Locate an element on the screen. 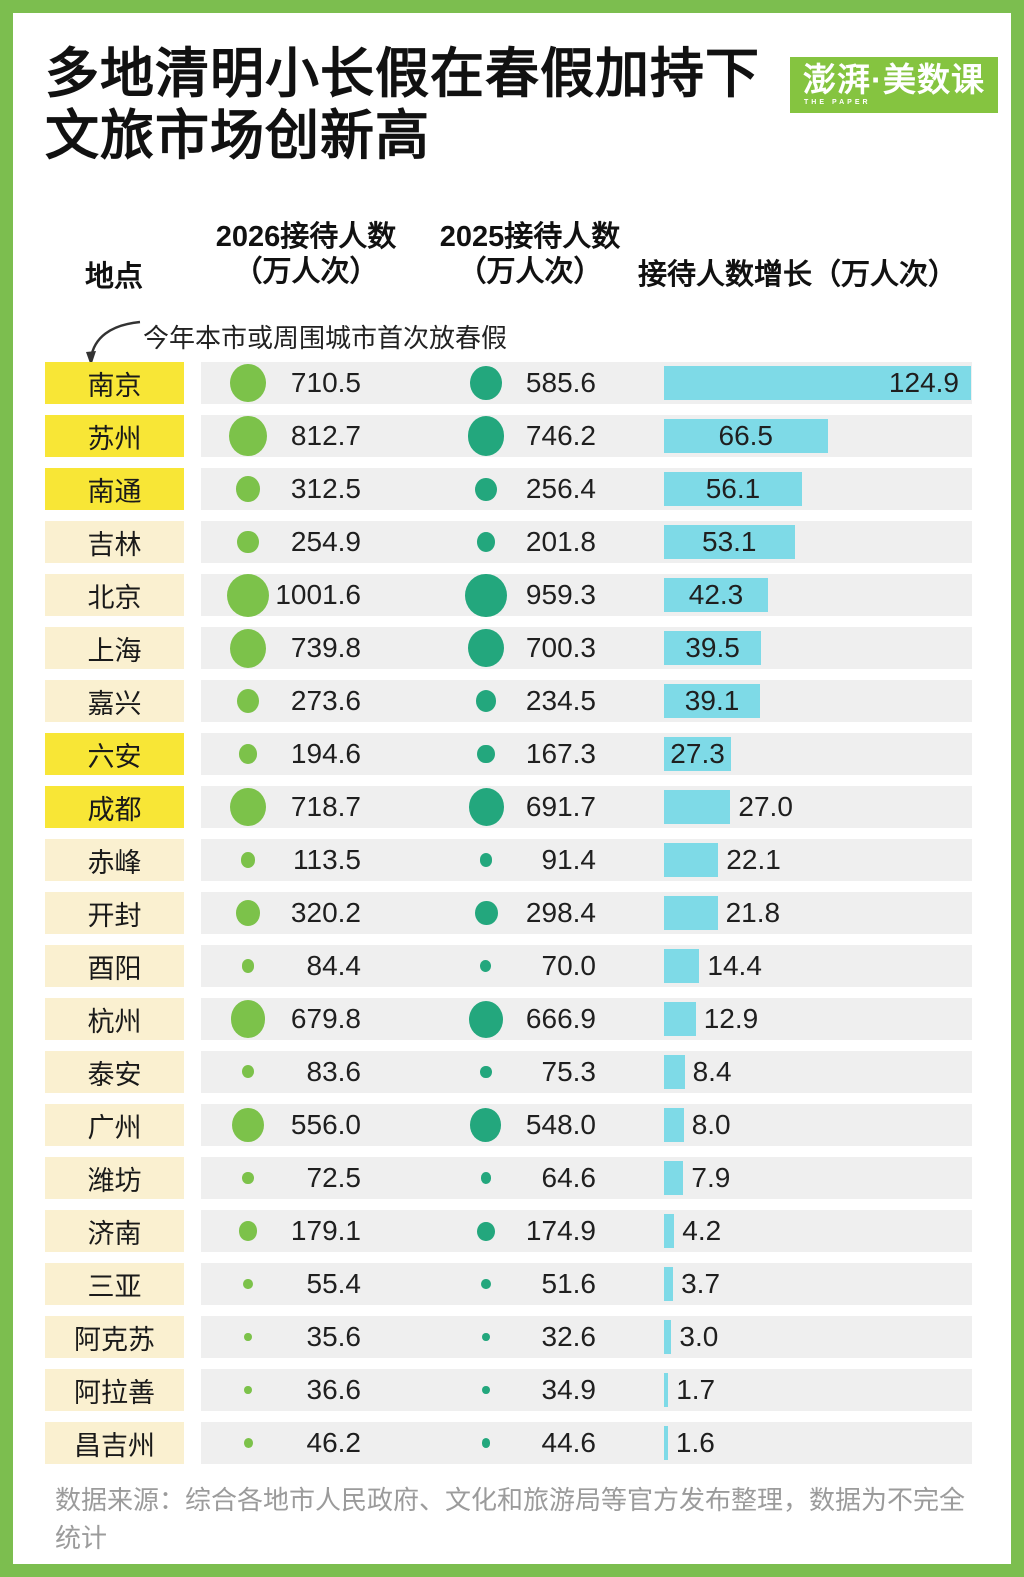 Image resolution: width=1024 pixels, height=1577 pixels. value-2026: 718.7 is located at coordinates (325, 806).